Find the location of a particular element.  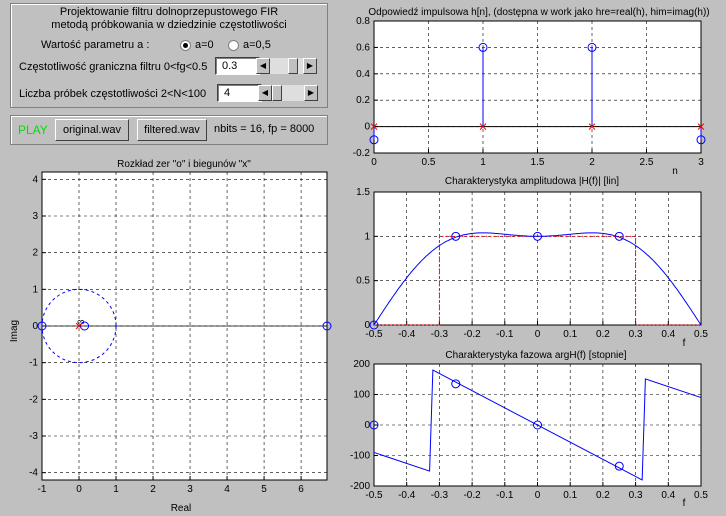

impulse-xlabel: n is located at coordinates (675, 171).